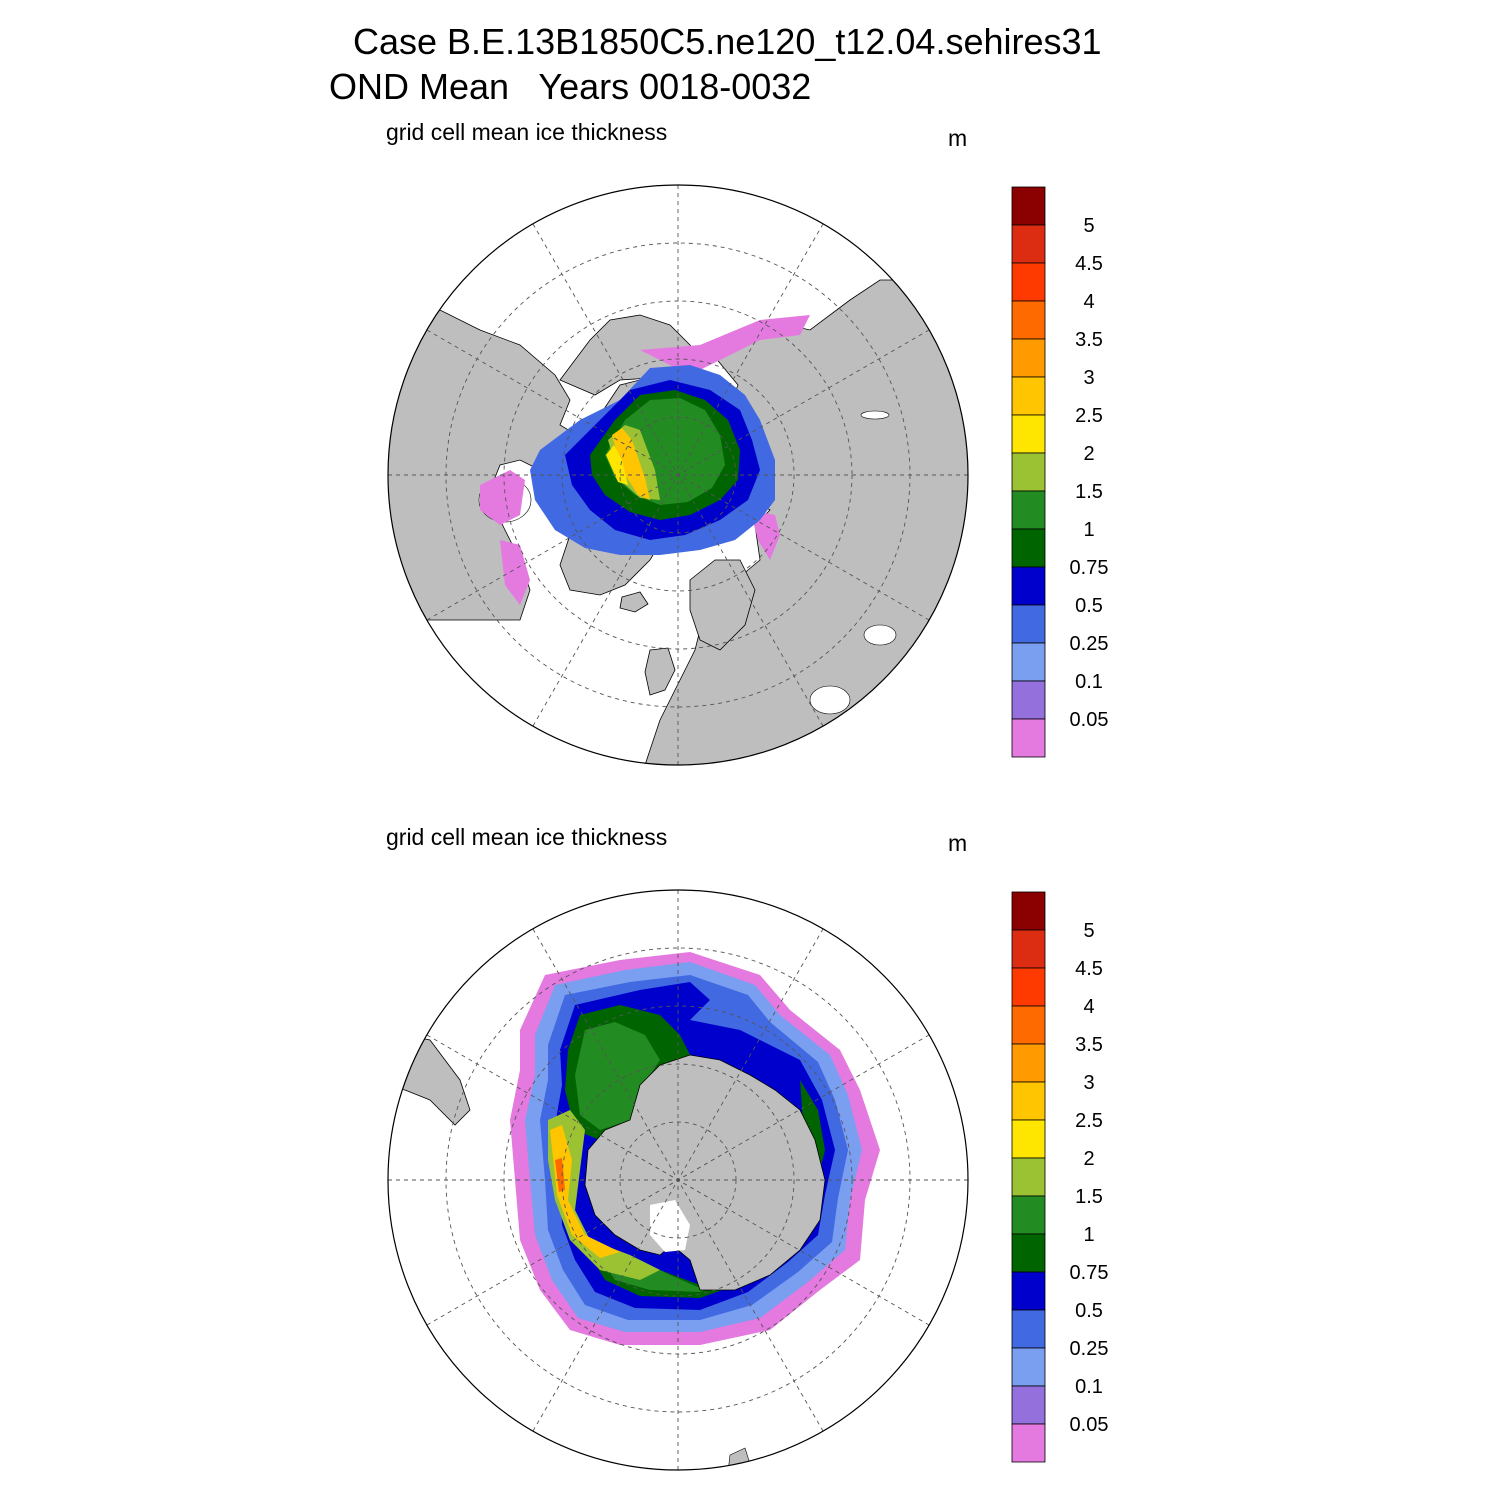  Describe the element at coordinates (1060, 1177) in the screenshot. I see `south-colorbar: 5 4.5 4 3.5 3 2.5 2 1.5 1 0.75 0.5 0.25 0.1 0.05` at that location.